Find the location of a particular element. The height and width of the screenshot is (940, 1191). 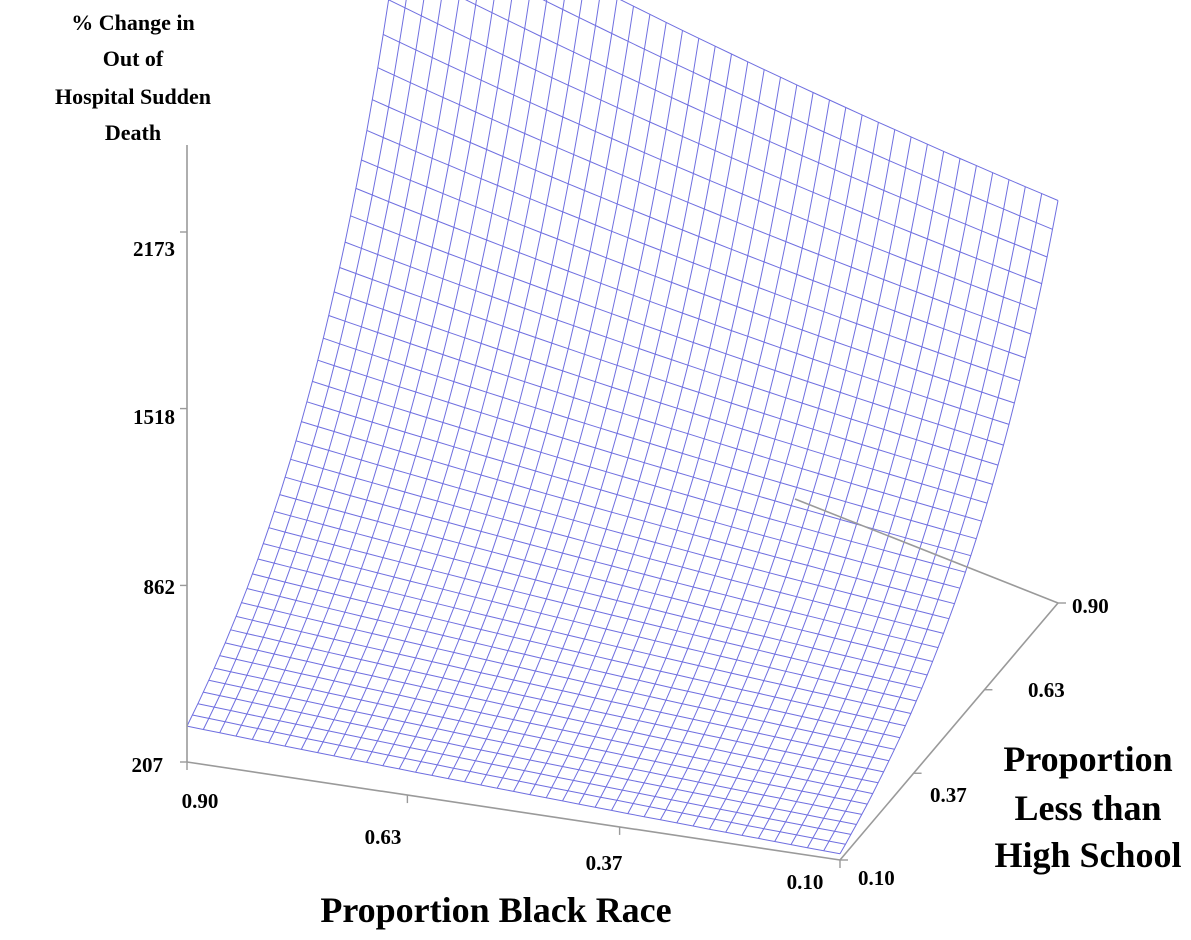

x-tick-label: 0.37 is located at coordinates (604, 863).